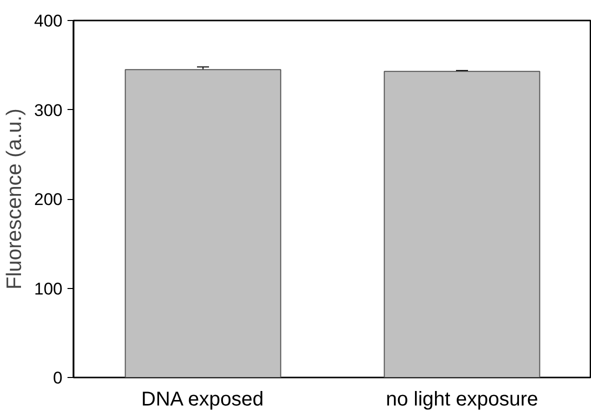 This screenshot has height=413, width=591. Describe the element at coordinates (58, 378) in the screenshot. I see `y-tick-label: 0` at that location.